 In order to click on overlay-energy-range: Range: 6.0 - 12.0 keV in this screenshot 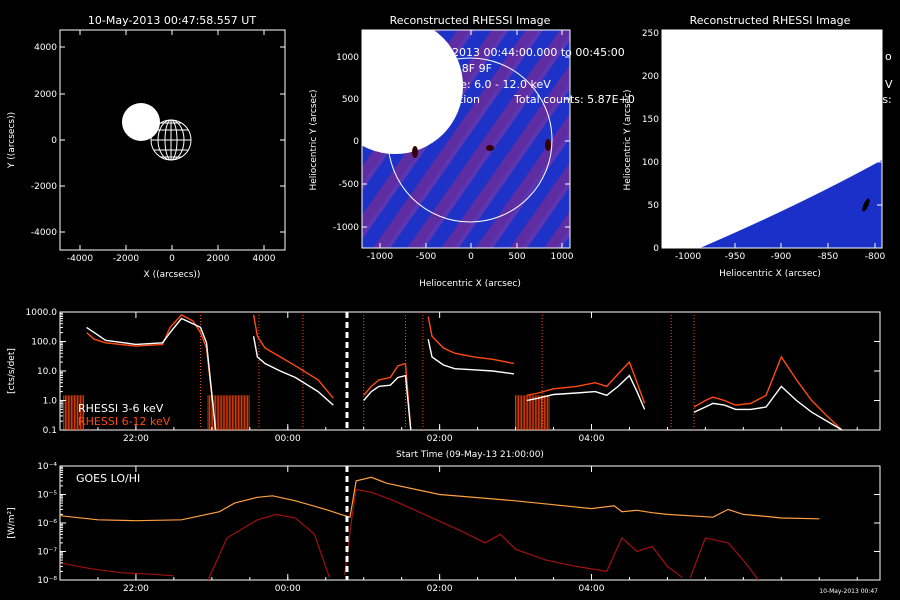, I will do `click(491, 84)`.